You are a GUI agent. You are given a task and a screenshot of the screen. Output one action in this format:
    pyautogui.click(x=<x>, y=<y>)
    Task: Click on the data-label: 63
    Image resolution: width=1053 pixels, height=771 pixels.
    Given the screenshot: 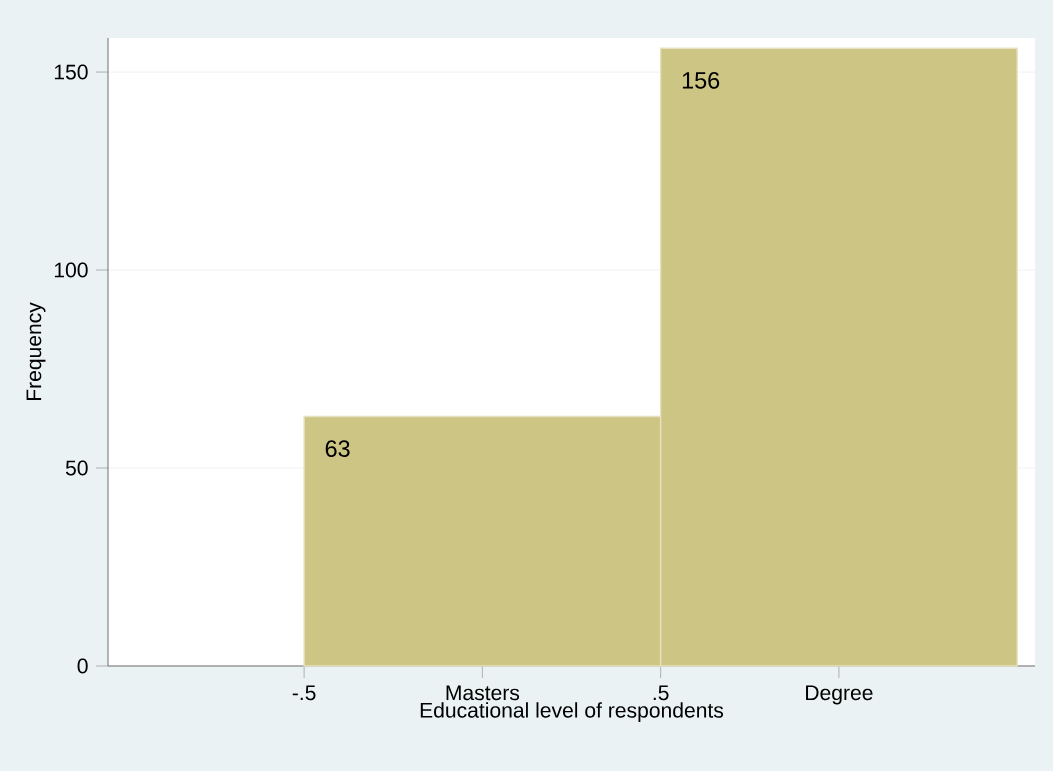 What is the action you would take?
    pyautogui.click(x=337, y=448)
    